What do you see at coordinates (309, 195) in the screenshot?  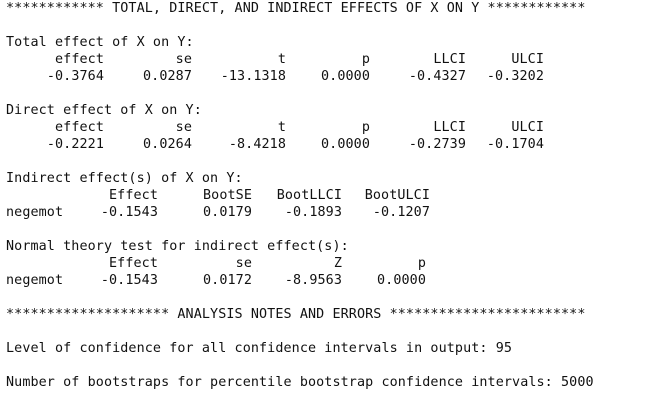 I see `col-header-bootllci: BootLLCI` at bounding box center [309, 195].